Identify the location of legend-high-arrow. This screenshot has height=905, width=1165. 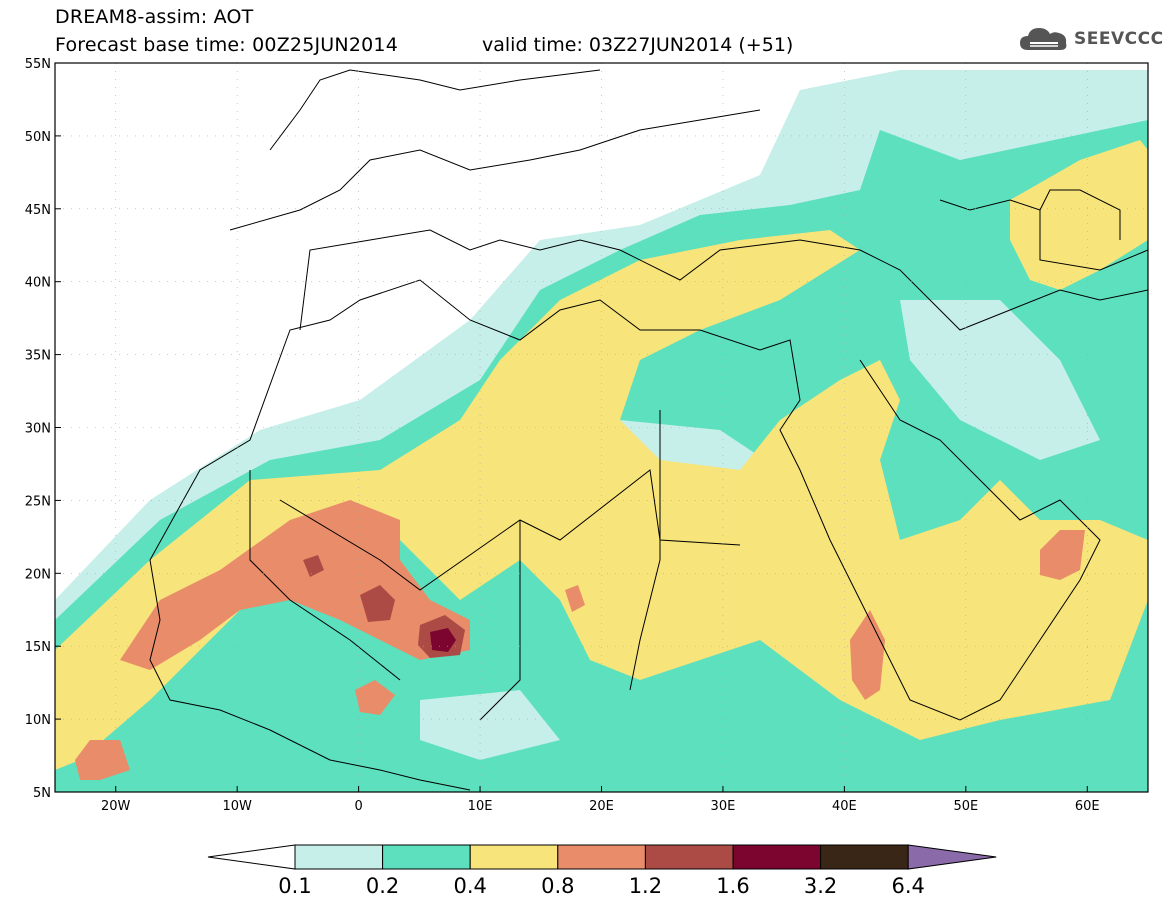
(952, 857).